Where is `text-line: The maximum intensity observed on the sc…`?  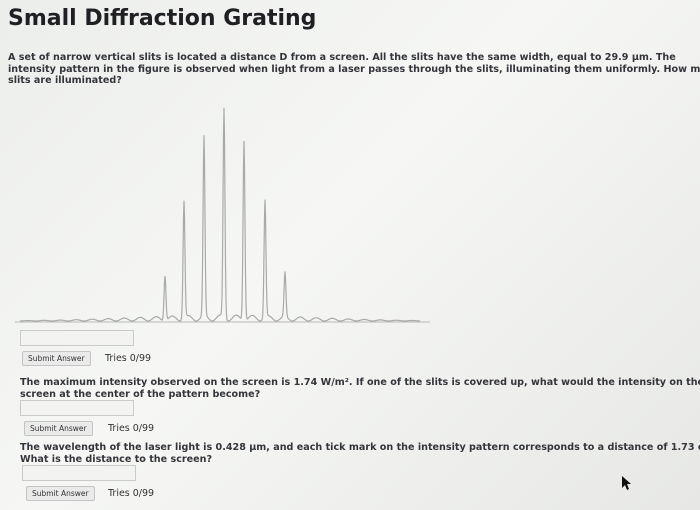
text-line: The maximum intensity observed on the sc… is located at coordinates (360, 382).